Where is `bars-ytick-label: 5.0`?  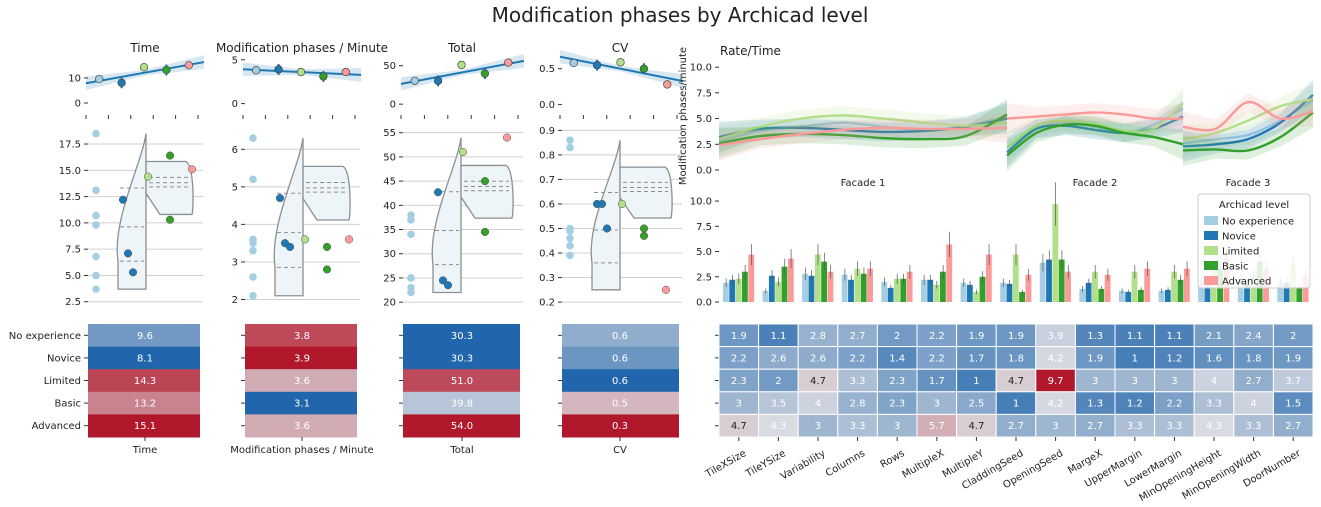
bars-ytick-label: 5.0 is located at coordinates (704, 252).